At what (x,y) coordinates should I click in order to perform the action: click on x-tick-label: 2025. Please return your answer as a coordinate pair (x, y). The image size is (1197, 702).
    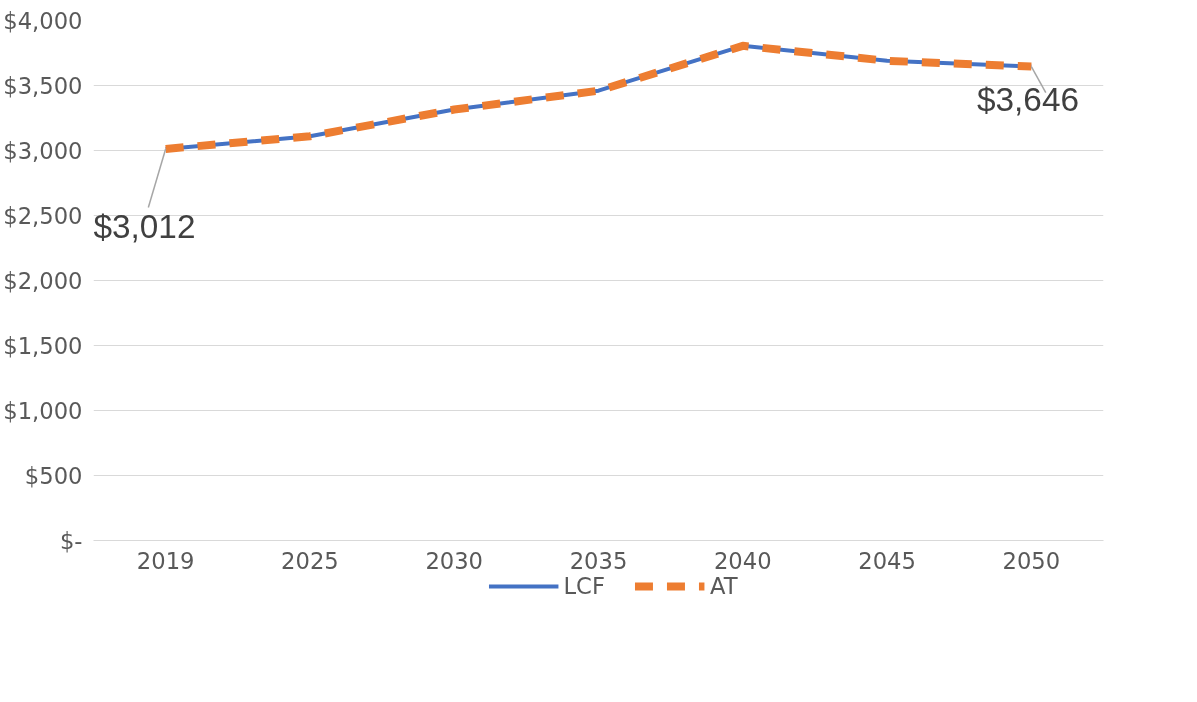
    Looking at the image, I should click on (310, 560).